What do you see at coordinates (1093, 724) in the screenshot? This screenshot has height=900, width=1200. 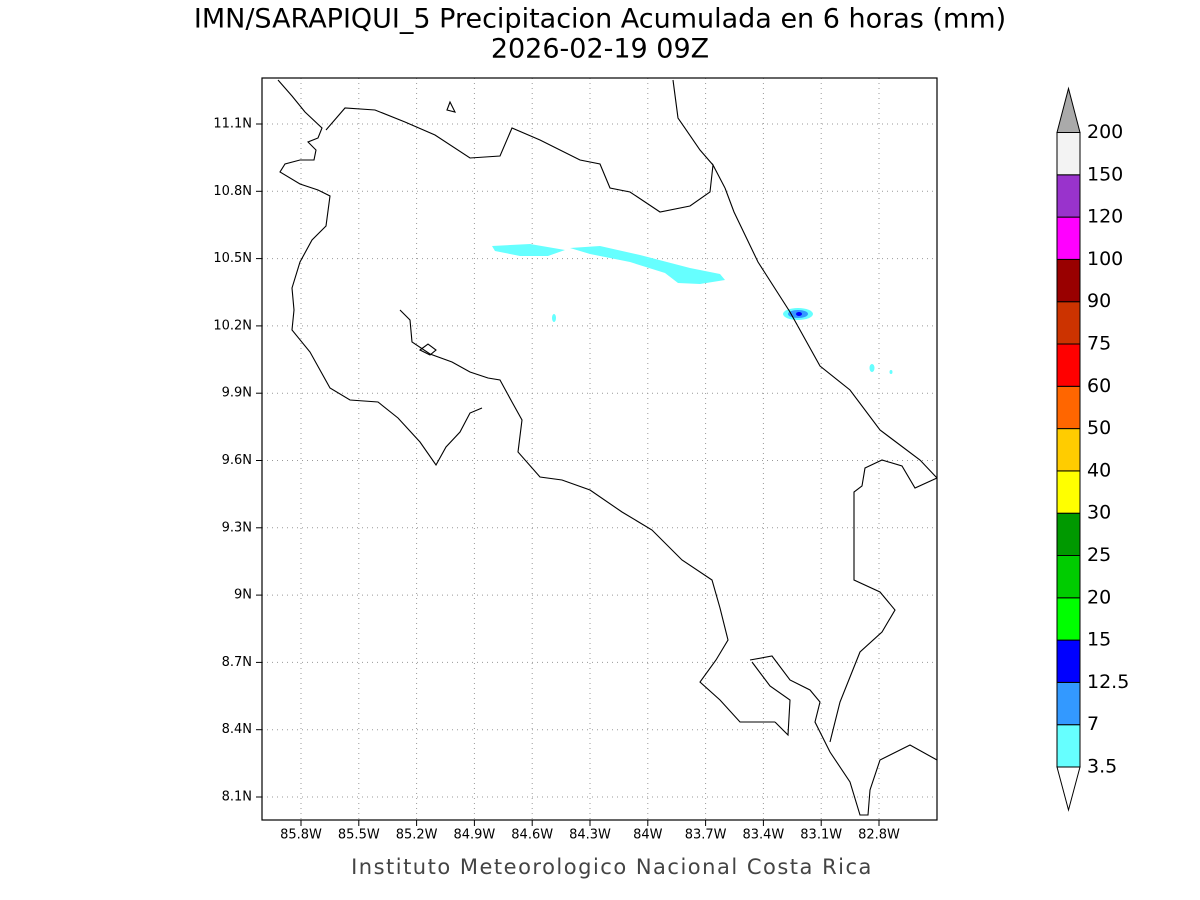 I see `colorbar-label: 7` at bounding box center [1093, 724].